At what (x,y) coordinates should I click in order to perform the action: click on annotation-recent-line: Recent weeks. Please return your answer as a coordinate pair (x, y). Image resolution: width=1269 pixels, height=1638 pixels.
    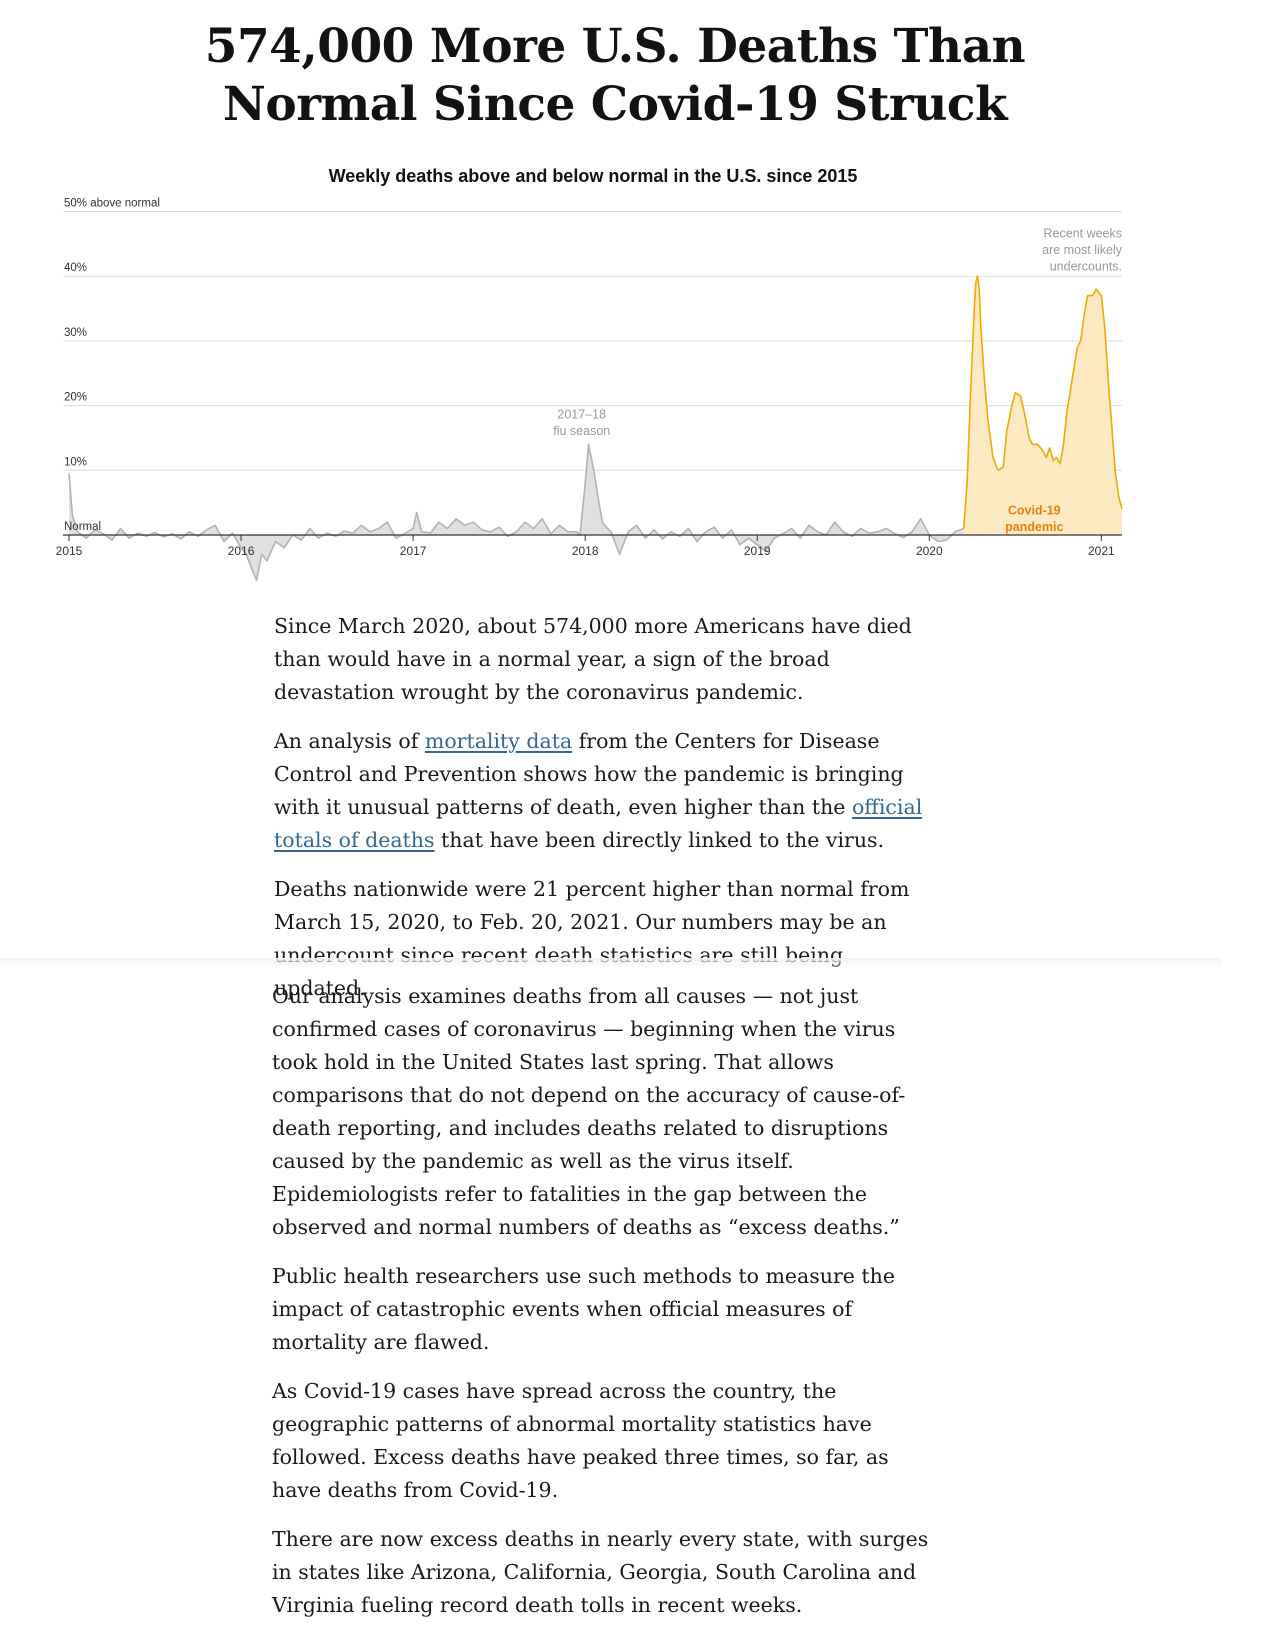
    Looking at the image, I should click on (1082, 233).